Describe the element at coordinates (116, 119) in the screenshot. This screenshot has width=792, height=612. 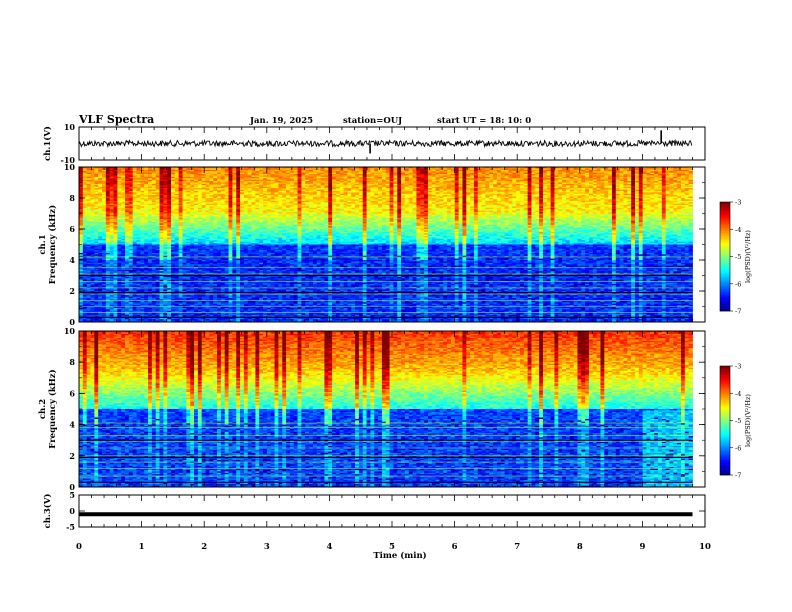
I see `figure-title: VLF Spectra` at that location.